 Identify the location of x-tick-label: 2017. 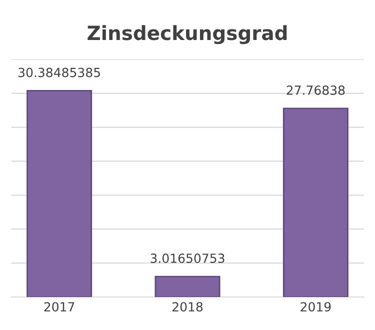
(59, 307).